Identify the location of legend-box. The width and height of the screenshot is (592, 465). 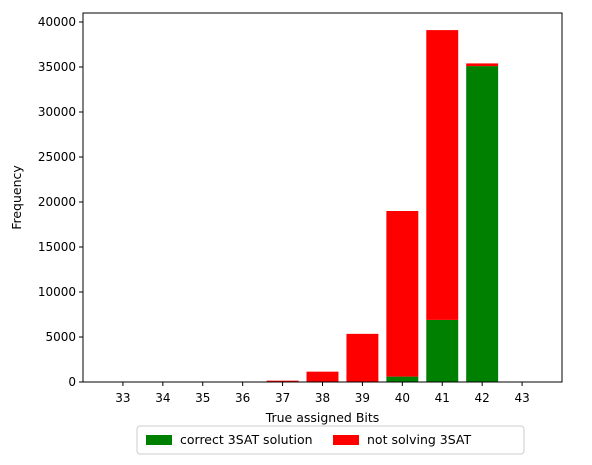
(330, 440).